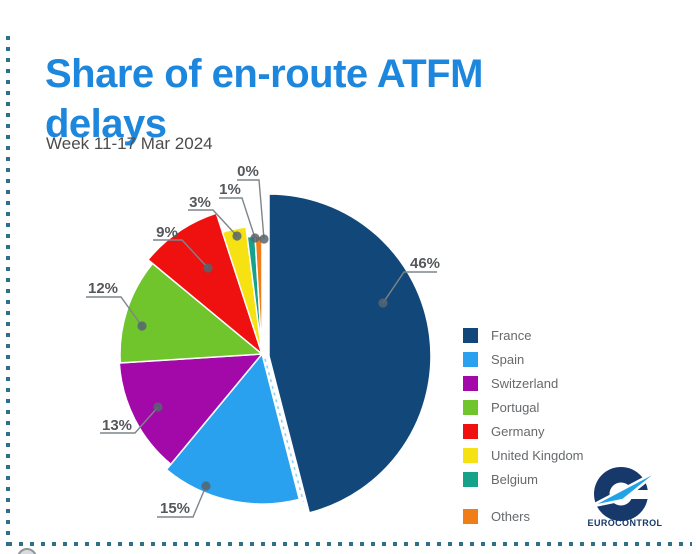 The width and height of the screenshot is (696, 554). I want to click on legend-label: France, so click(511, 335).